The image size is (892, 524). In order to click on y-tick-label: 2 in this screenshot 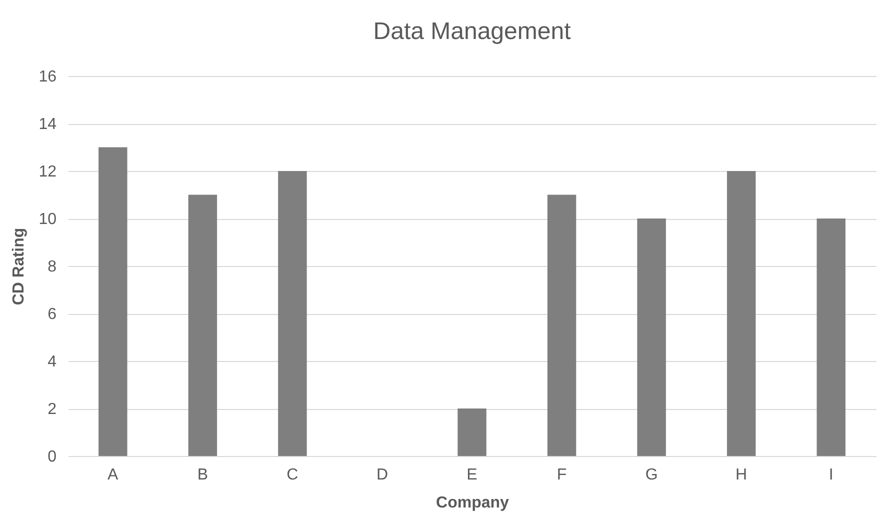, I will do `click(52, 409)`.